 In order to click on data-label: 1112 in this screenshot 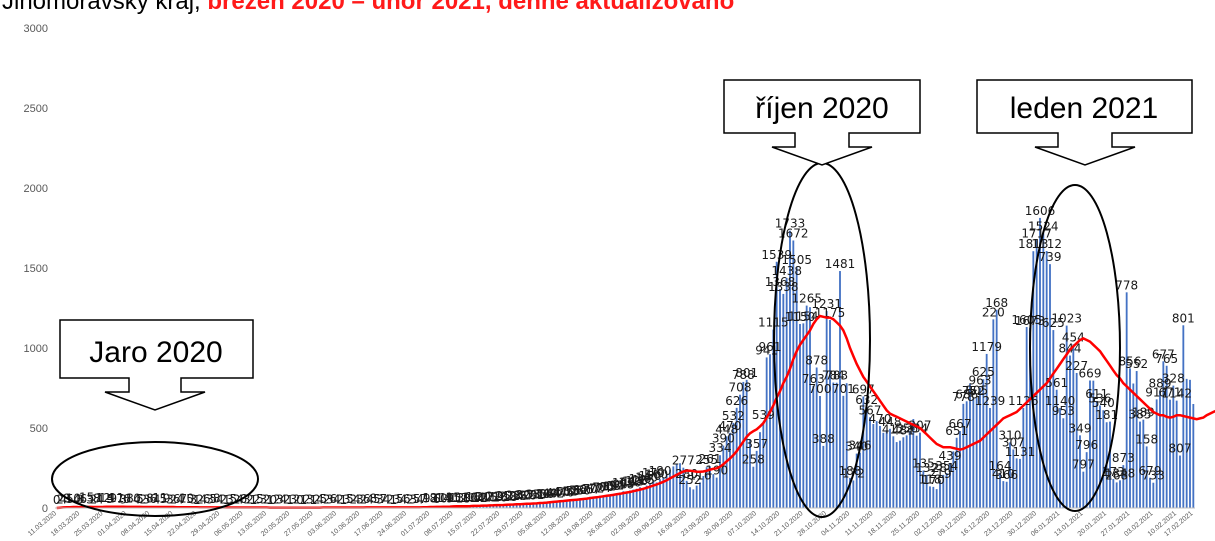, I will do `click(1046, 244)`.